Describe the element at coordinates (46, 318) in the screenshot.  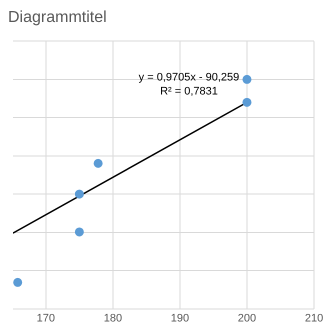
I see `x-tick-label: 170` at that location.